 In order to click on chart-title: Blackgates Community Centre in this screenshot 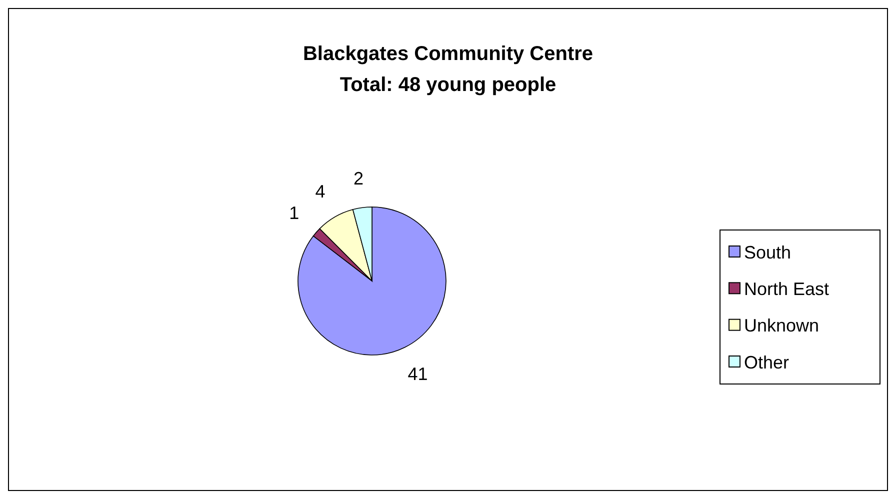, I will do `click(448, 54)`.